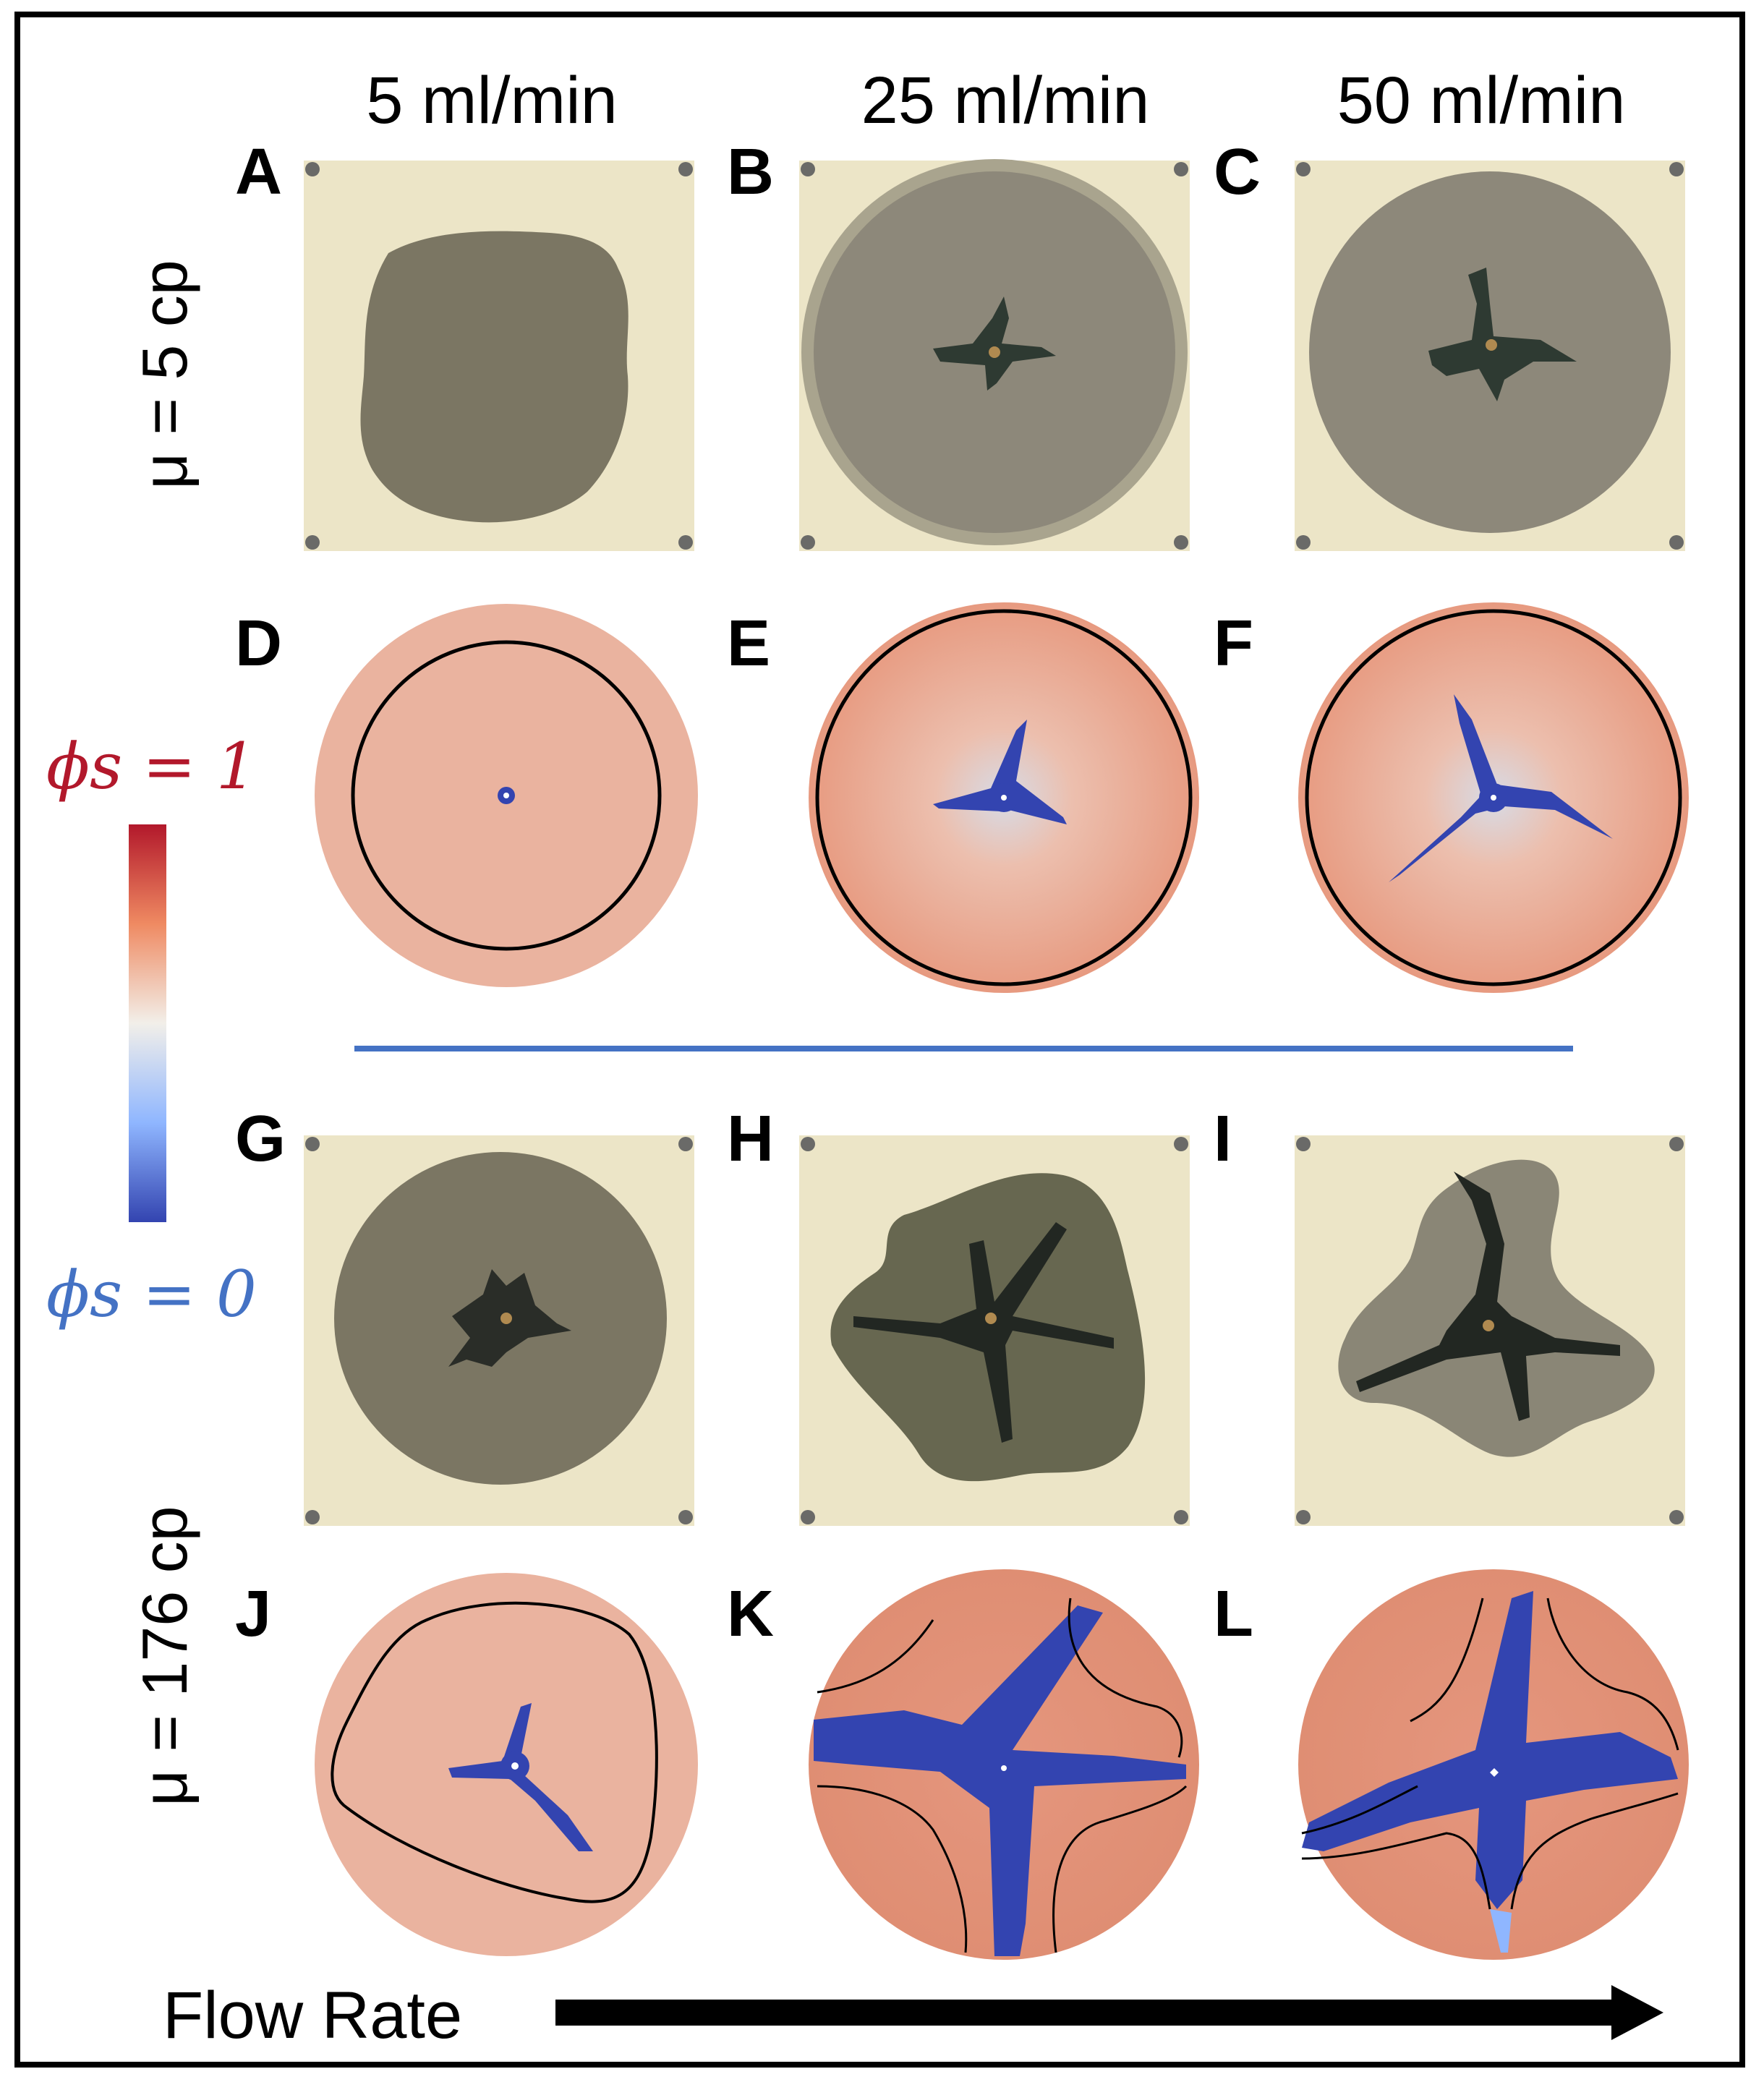 This screenshot has width=1764, height=2082. I want to click on column-header-5: 5 ml/min, so click(492, 101).